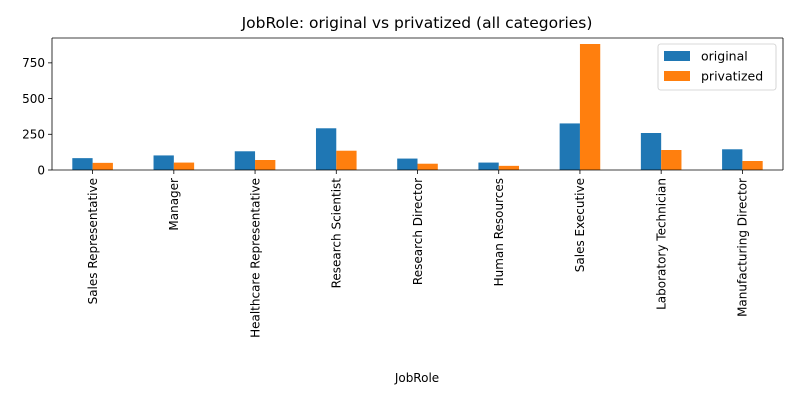 Image resolution: width=800 pixels, height=400 pixels. I want to click on x-tick-label-6: Sales Executive, so click(580, 225).